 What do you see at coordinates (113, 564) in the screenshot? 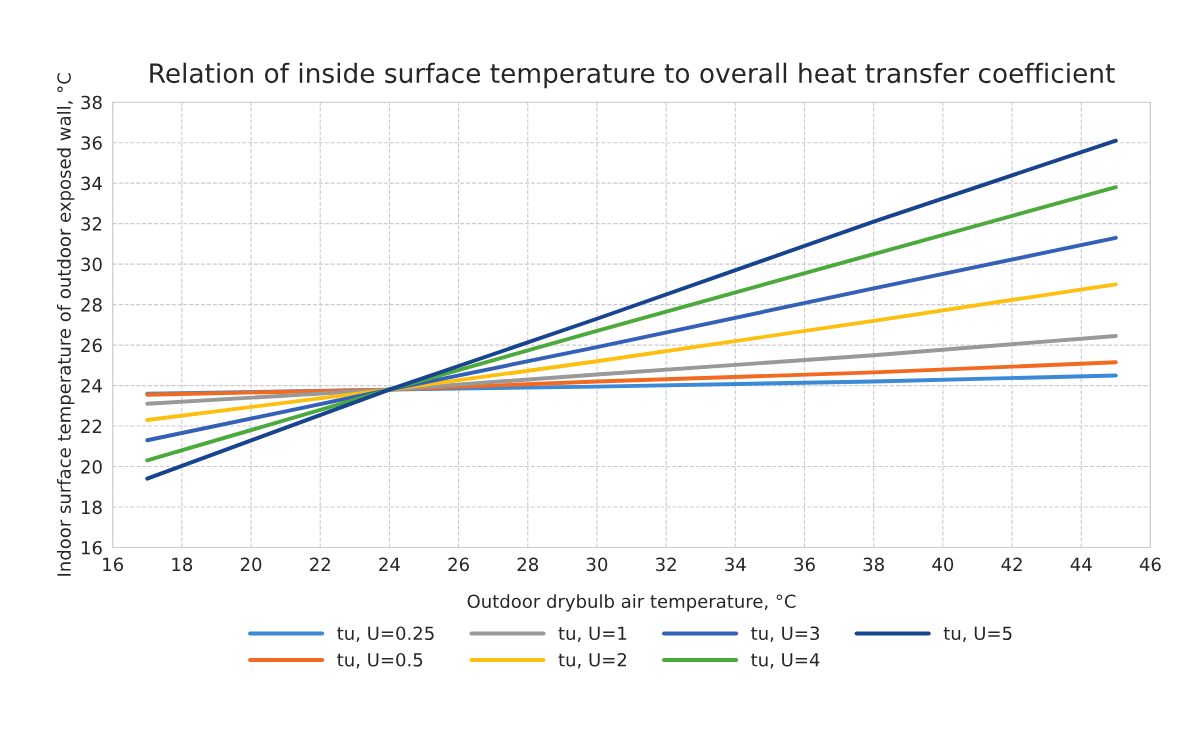
I see `x-tick-label: 16` at bounding box center [113, 564].